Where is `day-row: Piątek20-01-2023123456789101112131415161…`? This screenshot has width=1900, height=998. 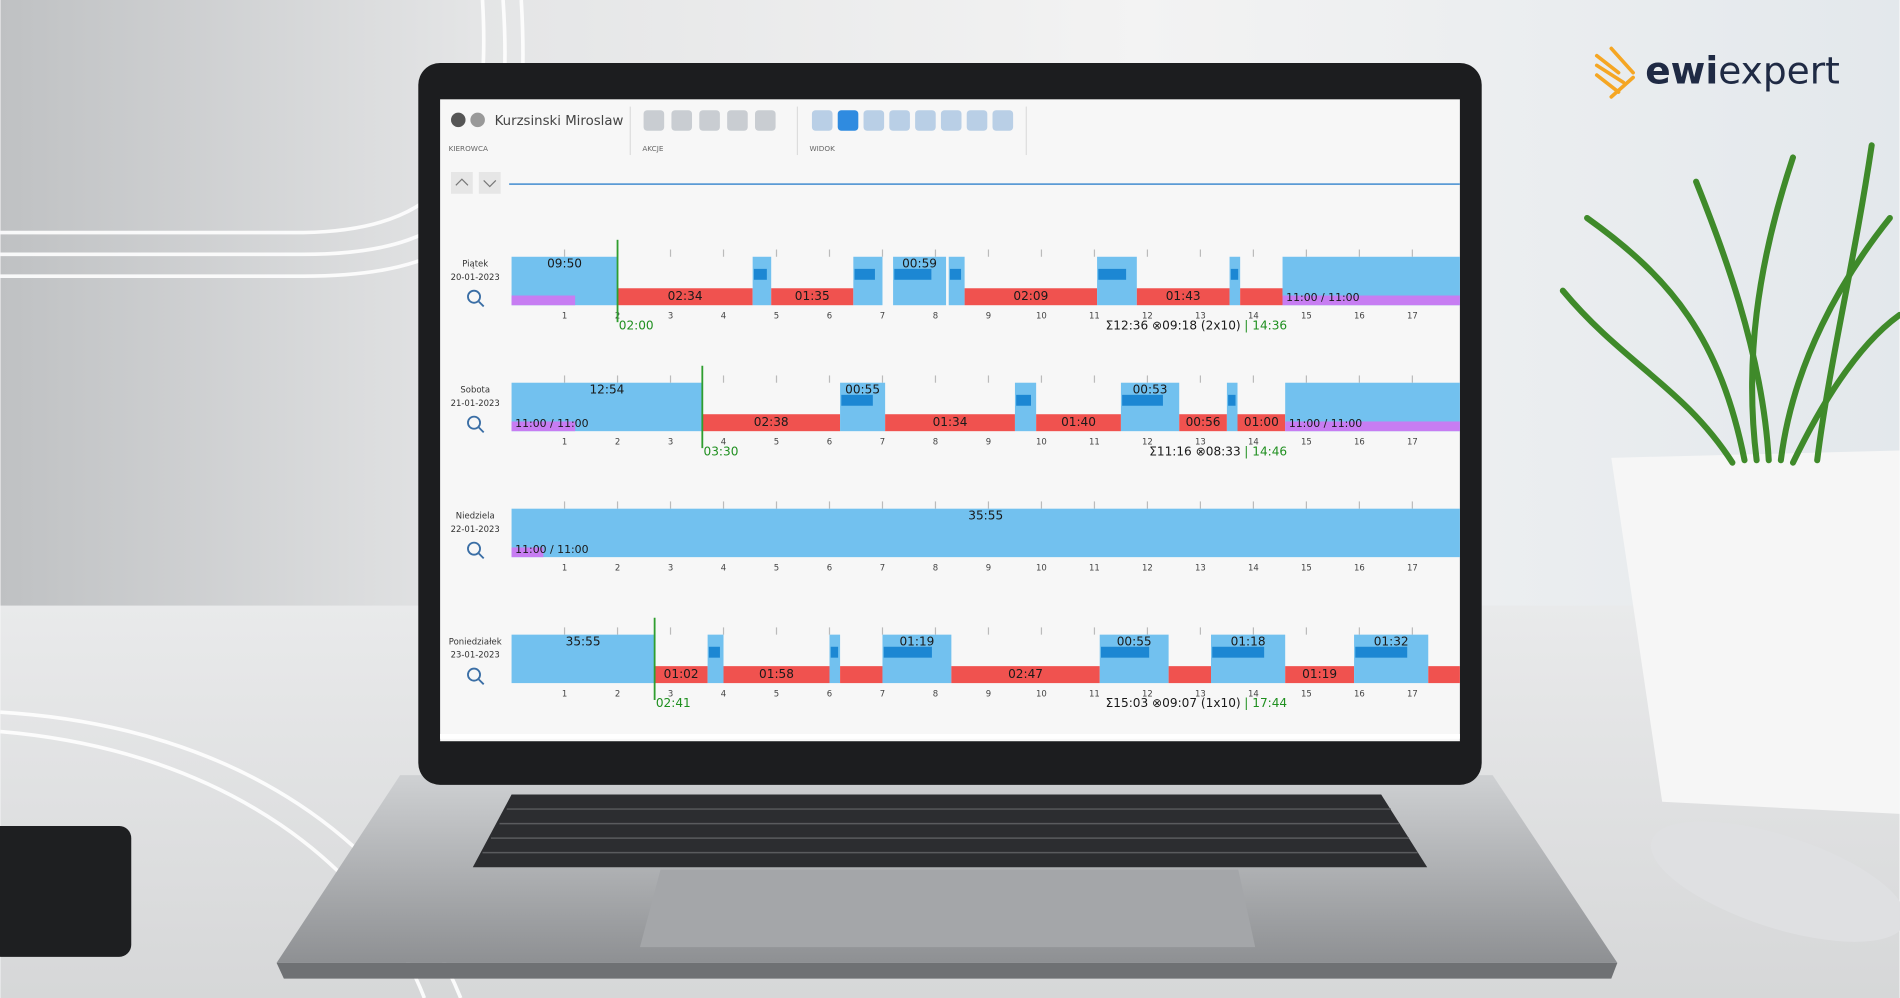 day-row: Piątek20-01-2023123456789101112131415161… is located at coordinates (955, 285).